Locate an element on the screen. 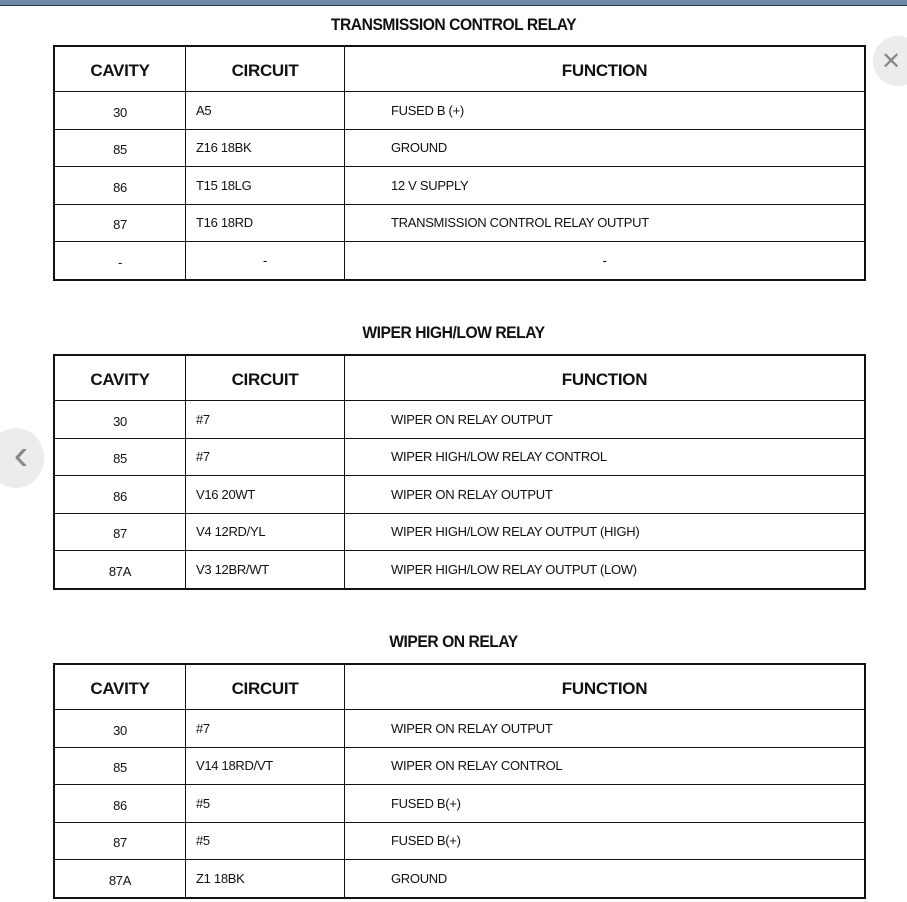 The image size is (907, 902). circuit-cell: V3 12BR/WT is located at coordinates (265, 569).